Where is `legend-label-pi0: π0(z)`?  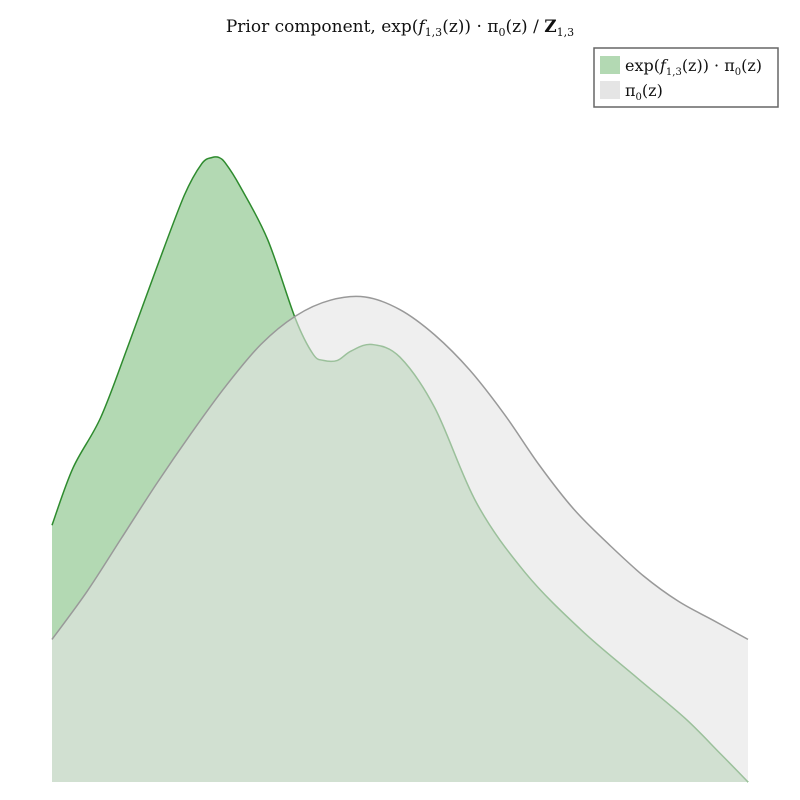
legend-label-pi0: π0(z) is located at coordinates (644, 92).